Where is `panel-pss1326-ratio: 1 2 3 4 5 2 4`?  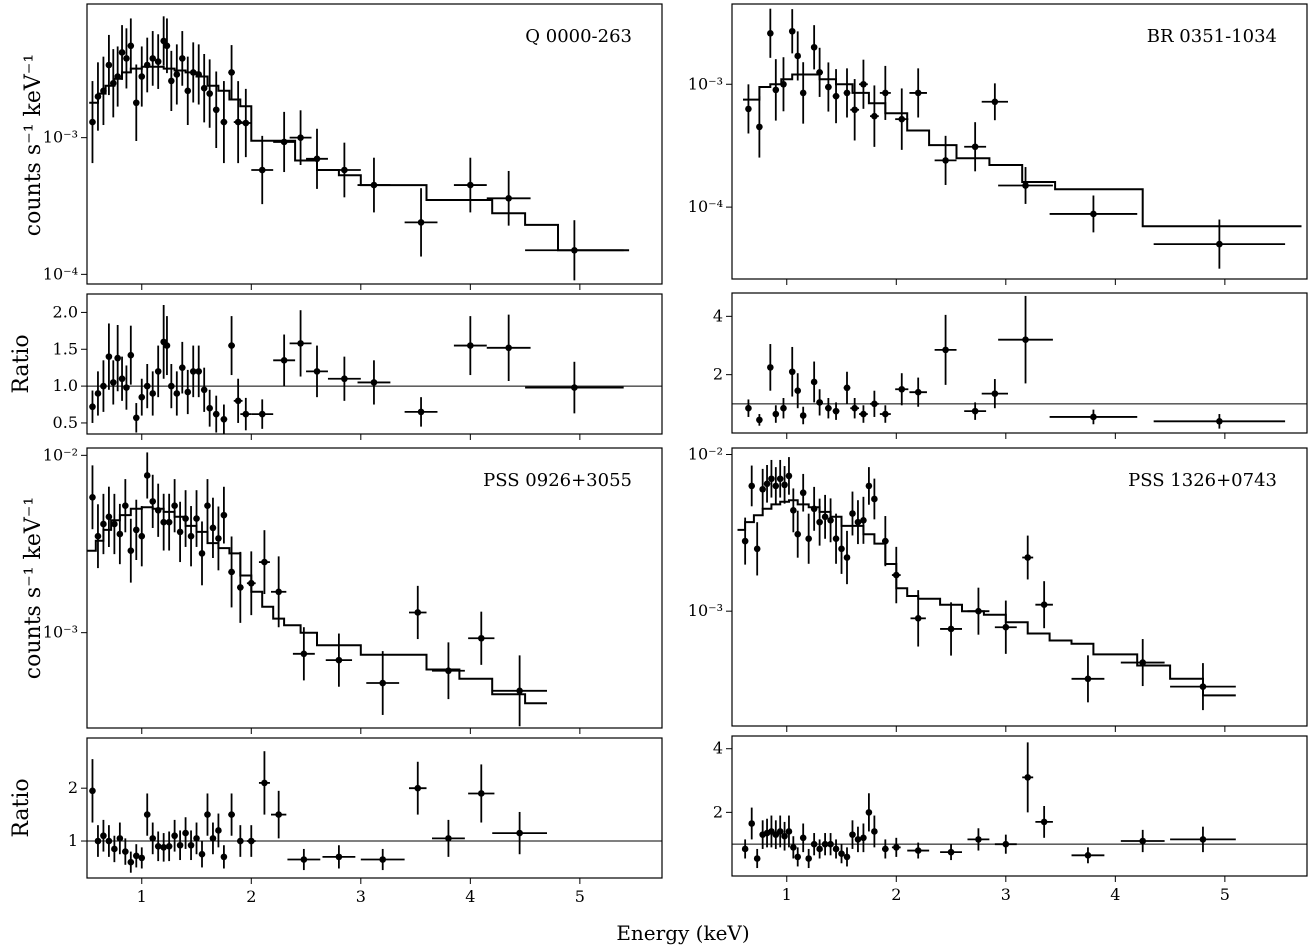
panel-pss1326-ratio: 1 2 3 4 5 2 4 is located at coordinates (1010, 819).